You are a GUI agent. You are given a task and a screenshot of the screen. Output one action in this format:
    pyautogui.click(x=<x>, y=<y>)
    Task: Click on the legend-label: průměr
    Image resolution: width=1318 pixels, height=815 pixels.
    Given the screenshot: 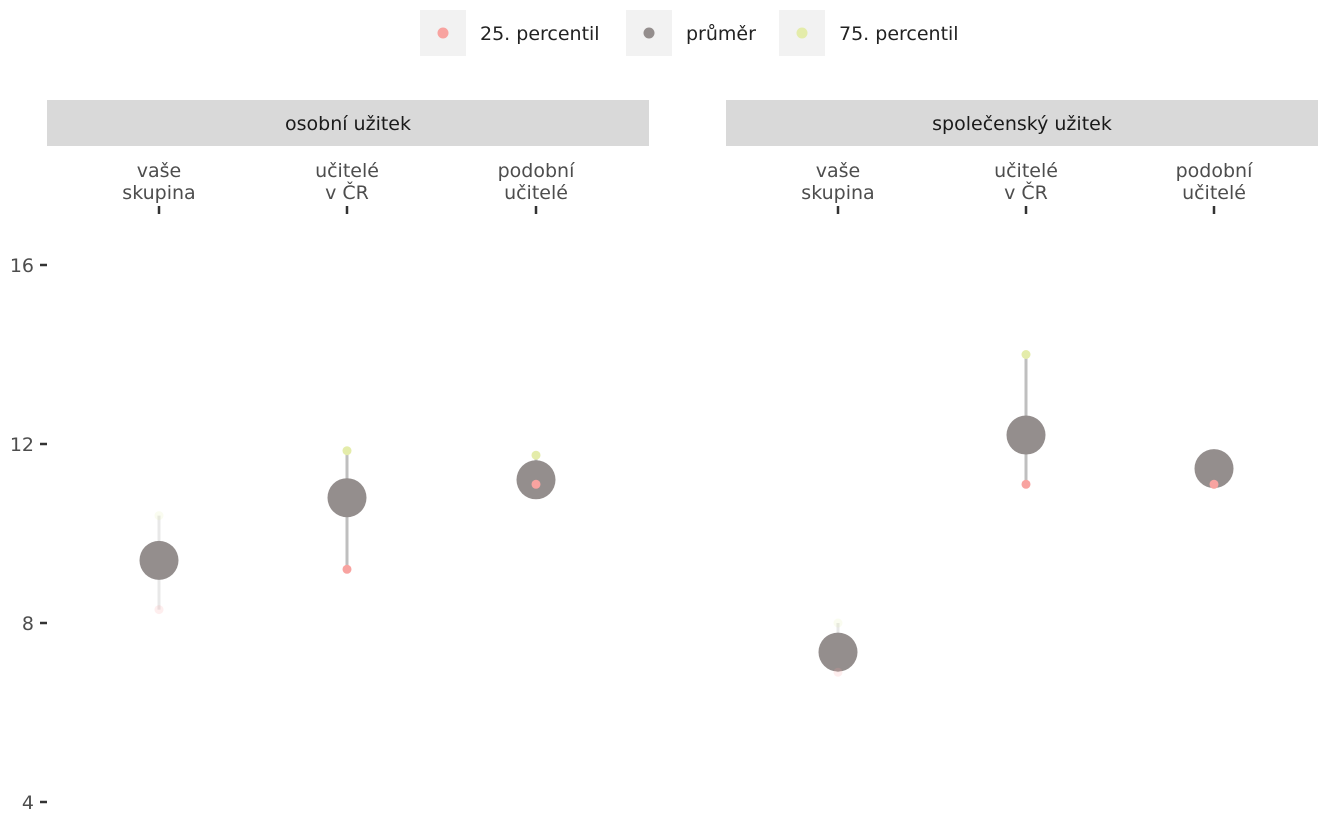 What is the action you would take?
    pyautogui.click(x=721, y=34)
    